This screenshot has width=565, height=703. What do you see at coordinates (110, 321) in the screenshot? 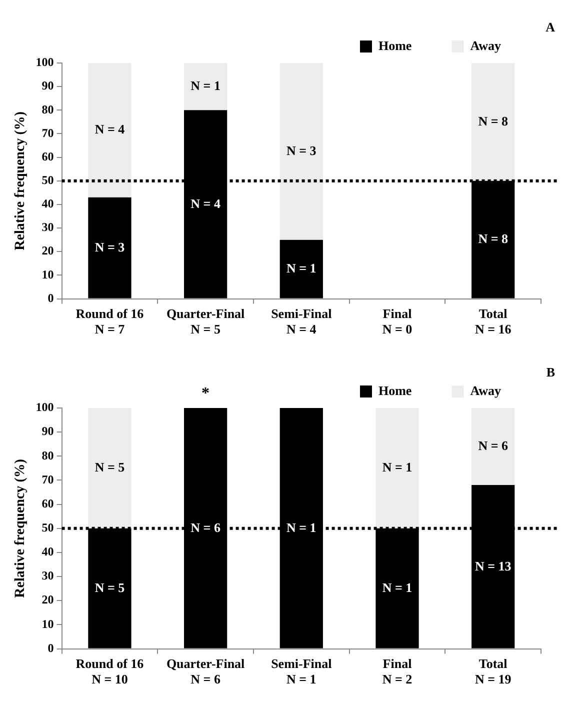
I see `x-tick-label: Round of 16 N = 7` at bounding box center [110, 321].